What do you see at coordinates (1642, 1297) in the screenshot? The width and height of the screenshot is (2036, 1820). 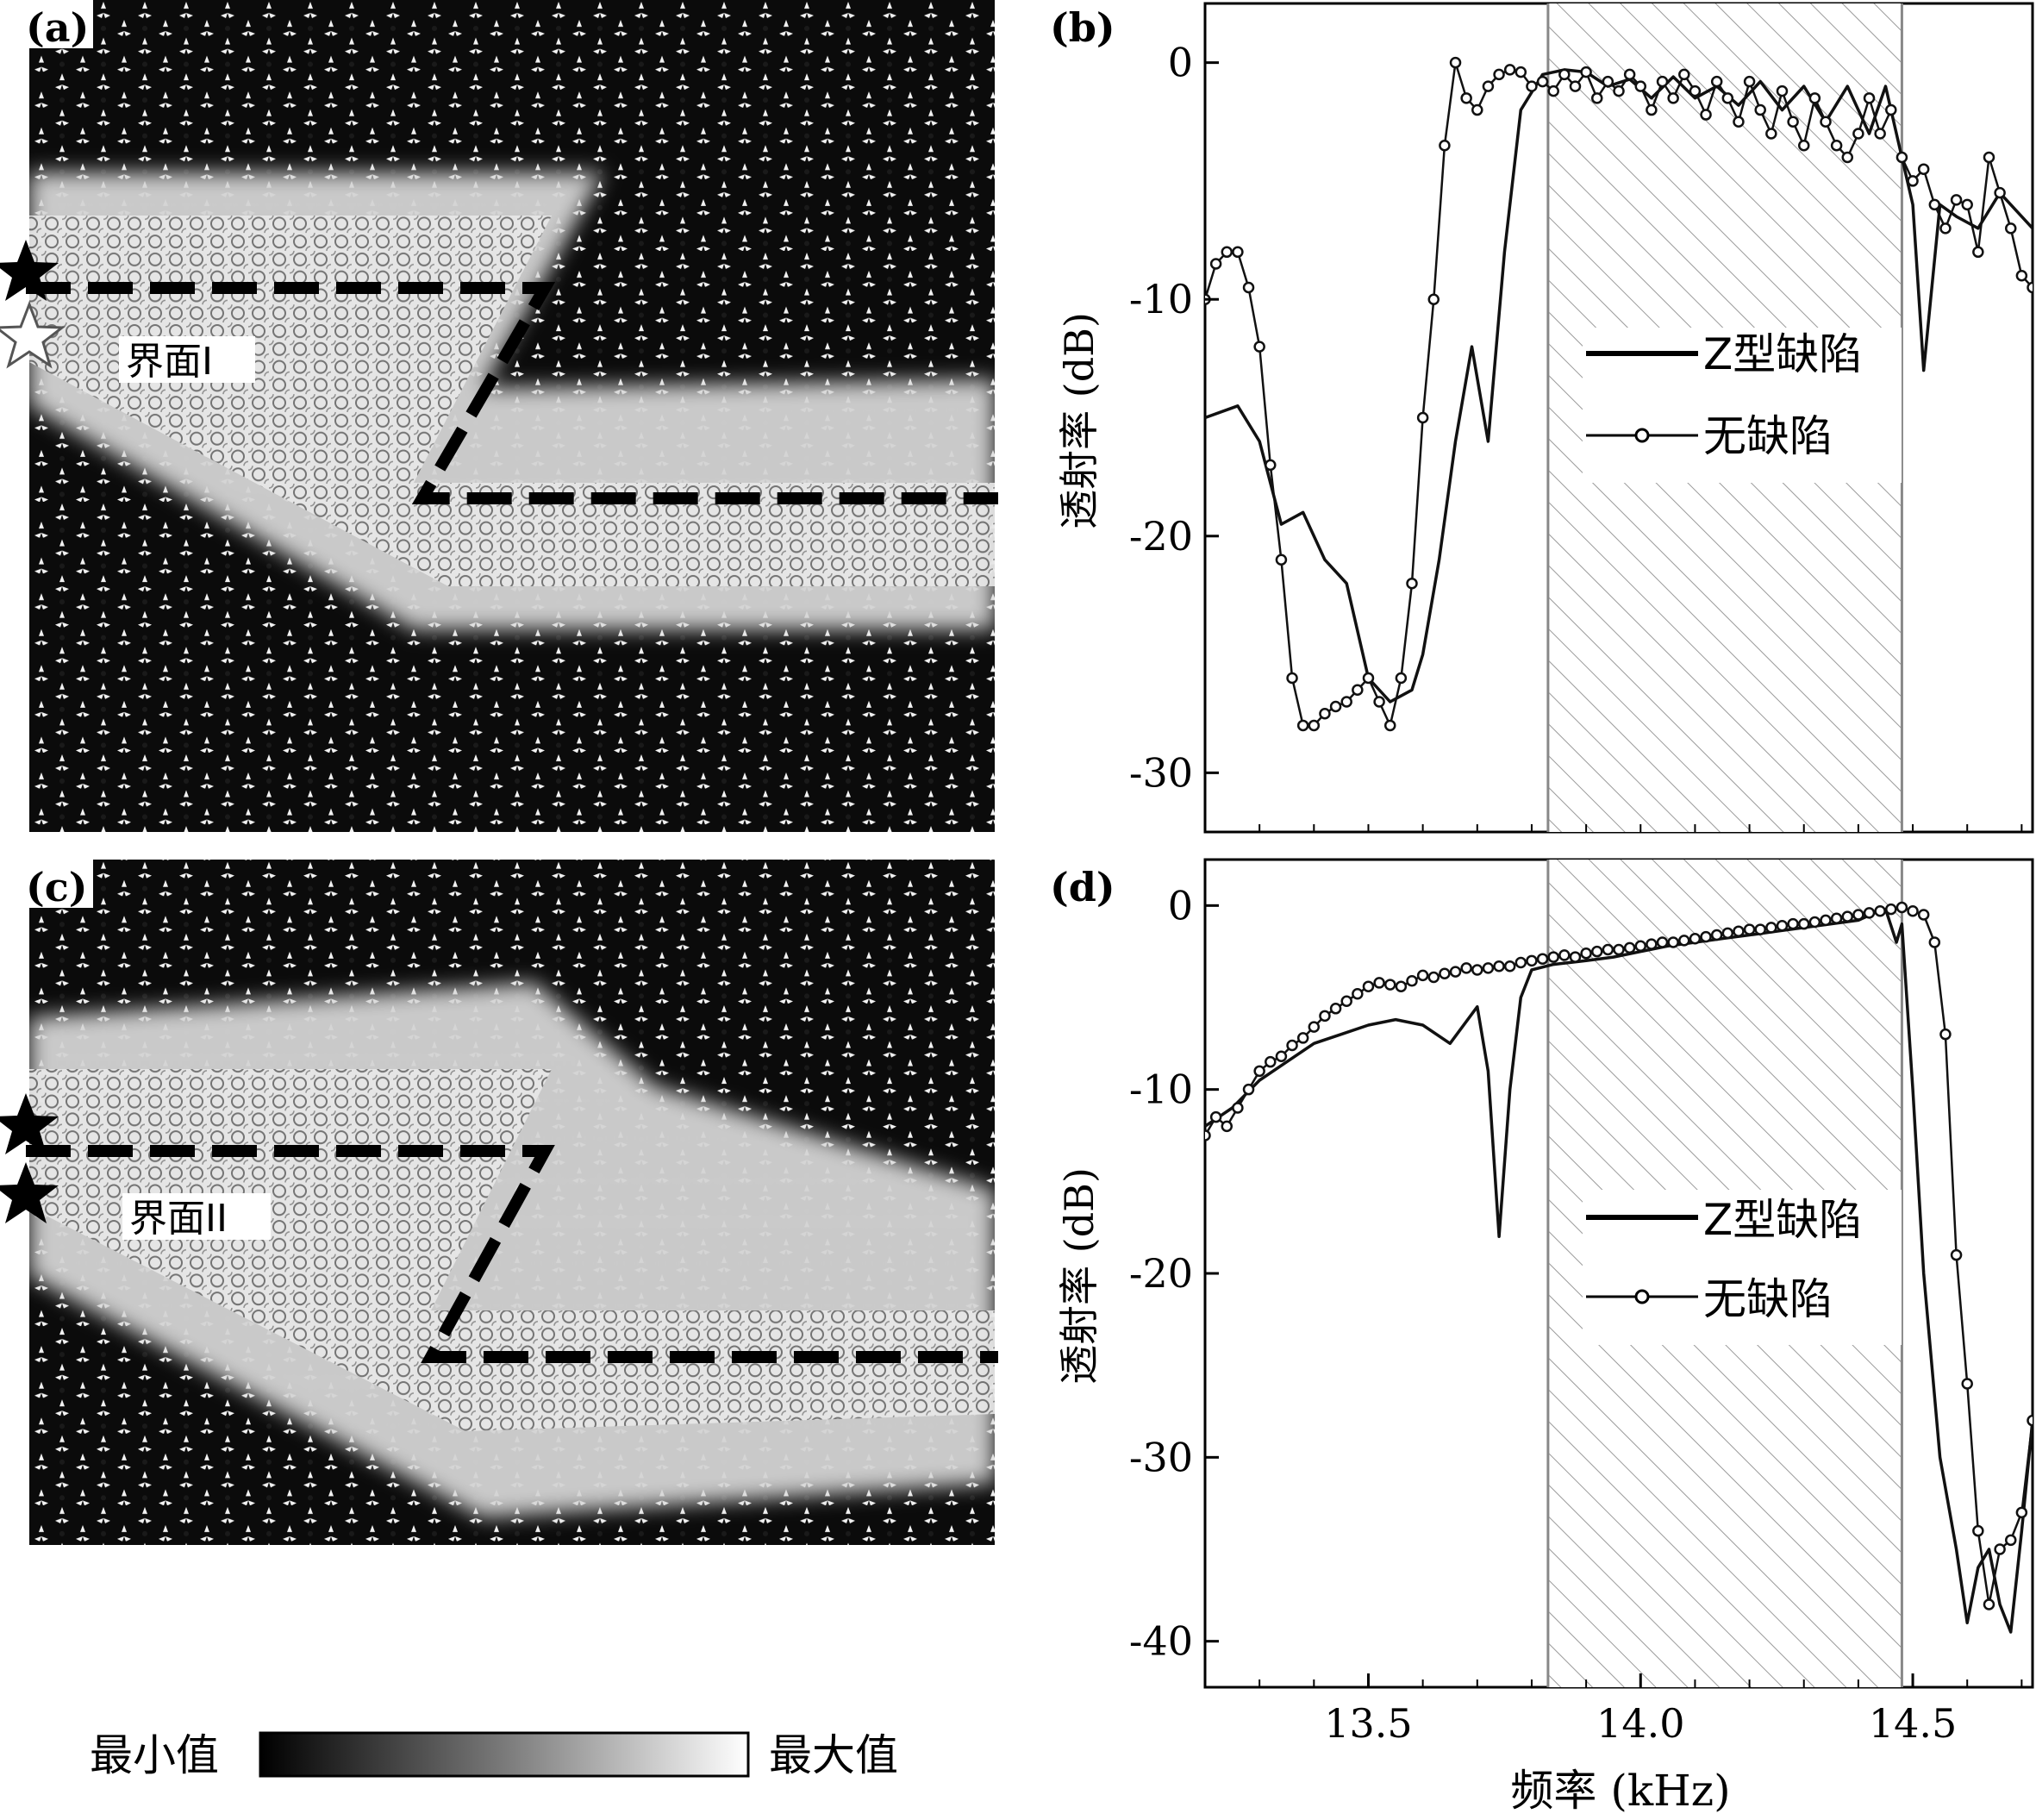 I see `legend-marker-none-d` at bounding box center [1642, 1297].